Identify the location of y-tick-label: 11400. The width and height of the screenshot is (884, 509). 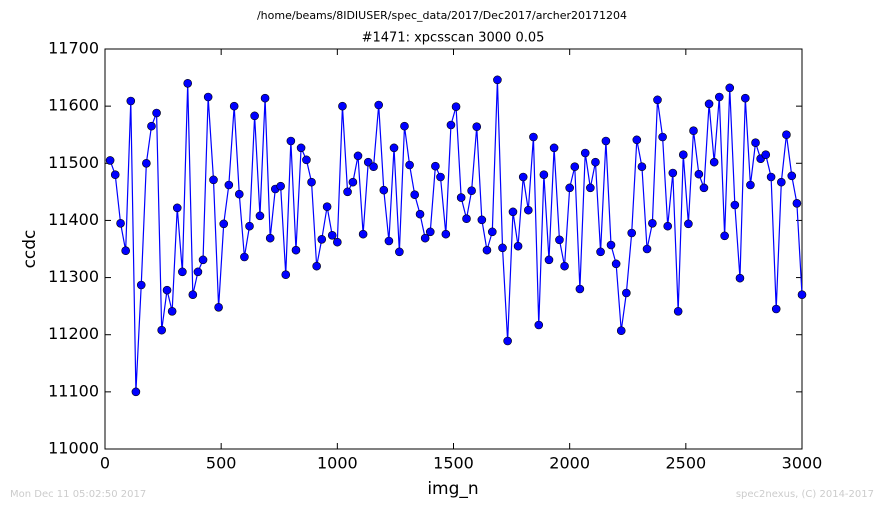
(73, 219).